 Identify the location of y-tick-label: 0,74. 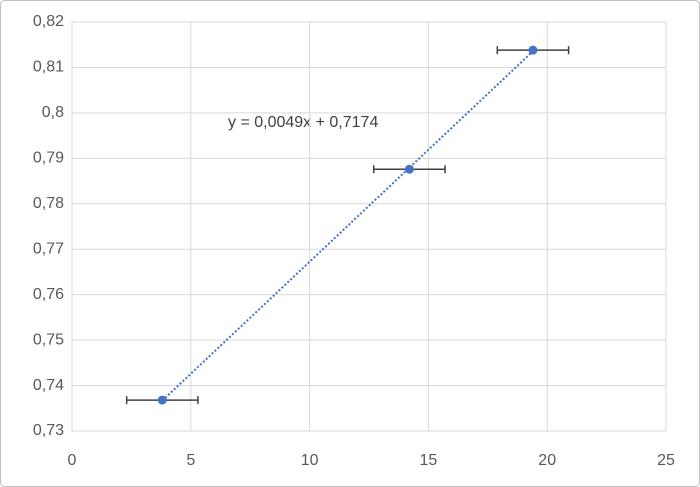
(48, 385).